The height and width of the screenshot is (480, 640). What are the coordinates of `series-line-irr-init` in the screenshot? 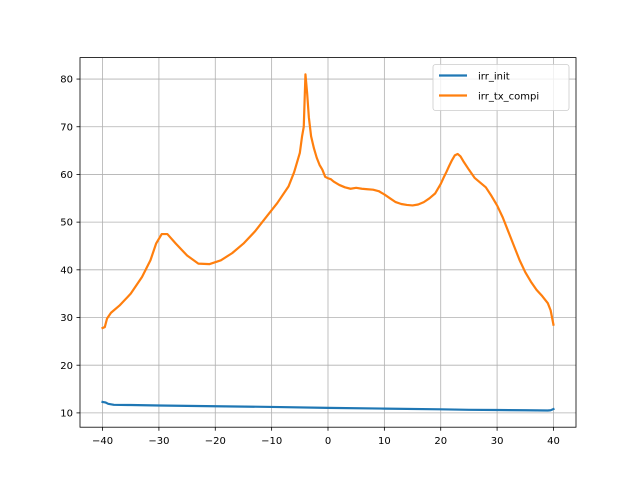 It's located at (328, 406).